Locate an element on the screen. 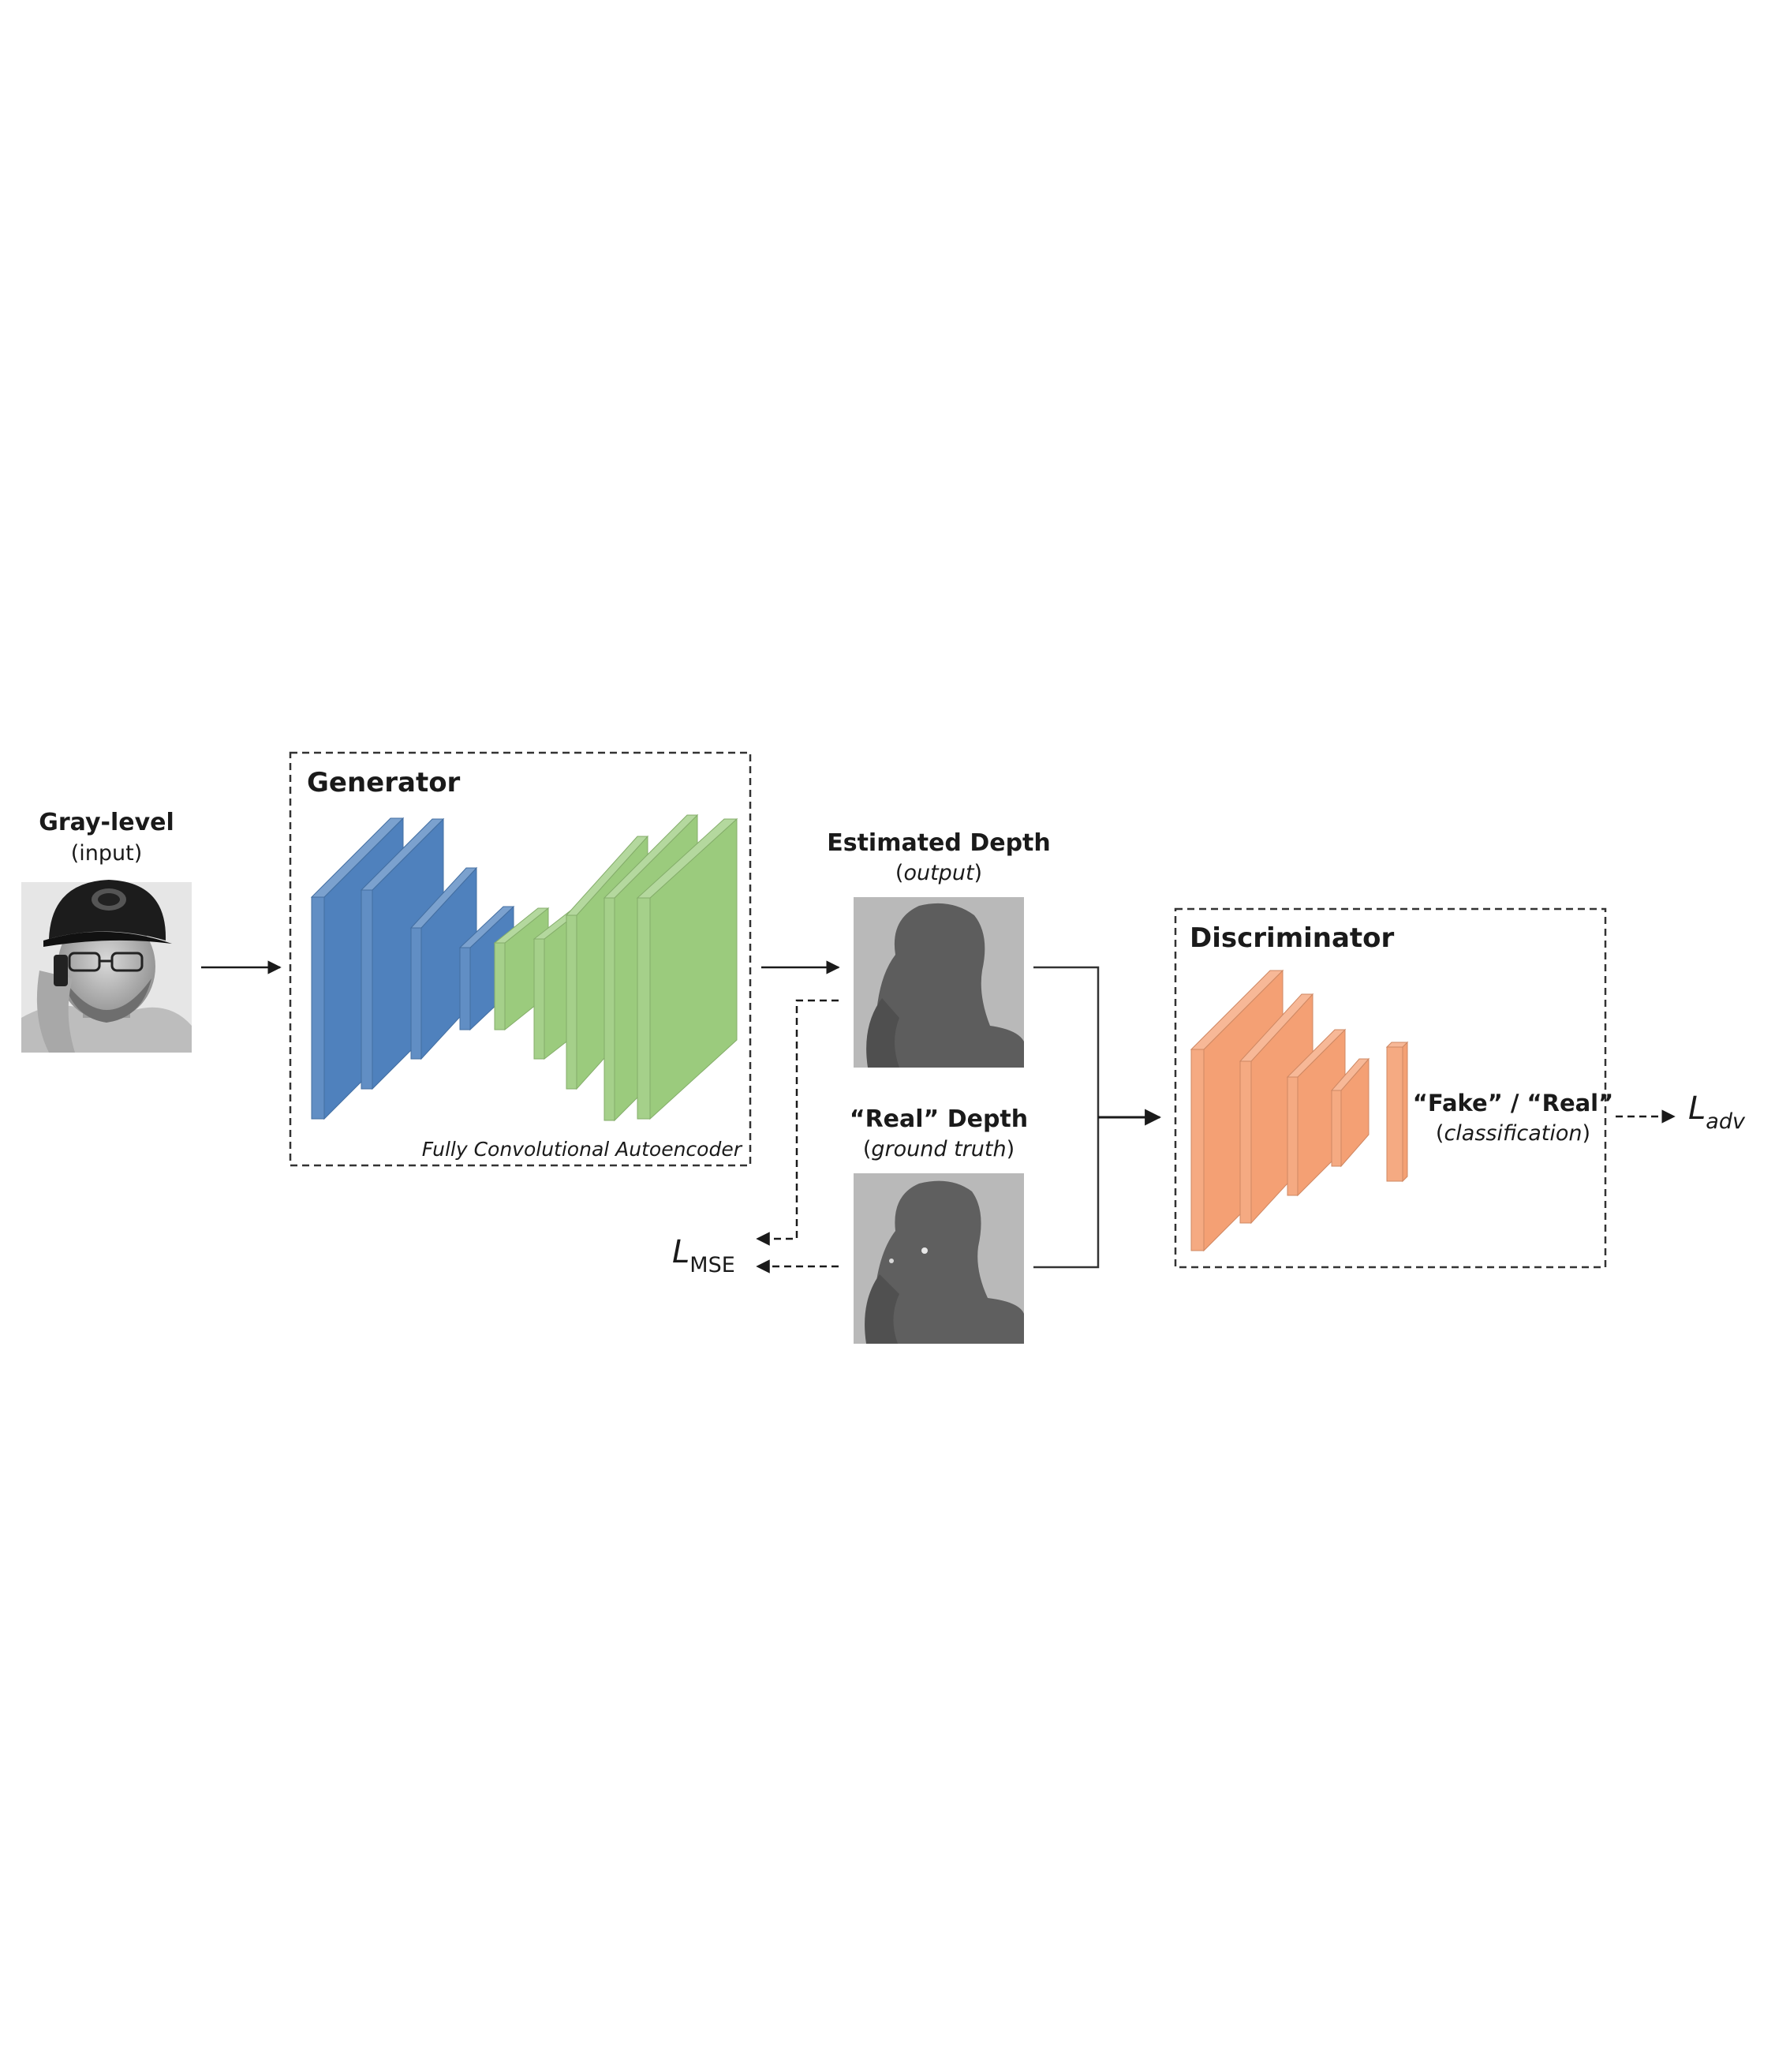  input-face-image is located at coordinates (106, 966).